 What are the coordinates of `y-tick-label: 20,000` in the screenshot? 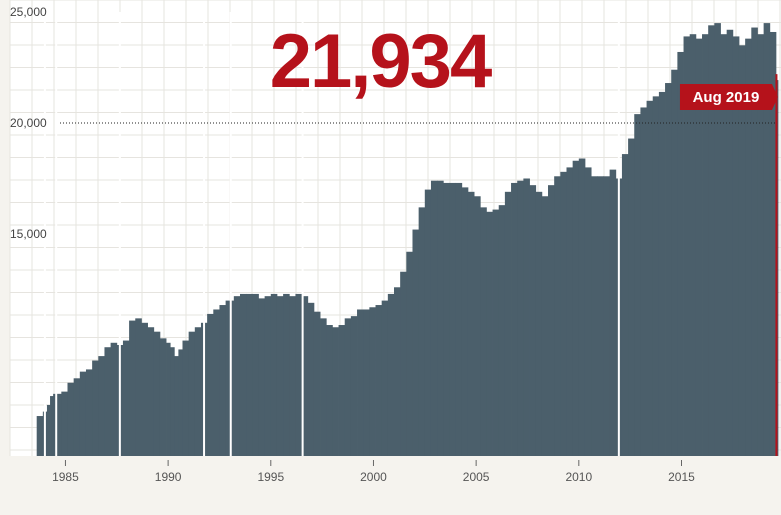 It's located at (28, 123).